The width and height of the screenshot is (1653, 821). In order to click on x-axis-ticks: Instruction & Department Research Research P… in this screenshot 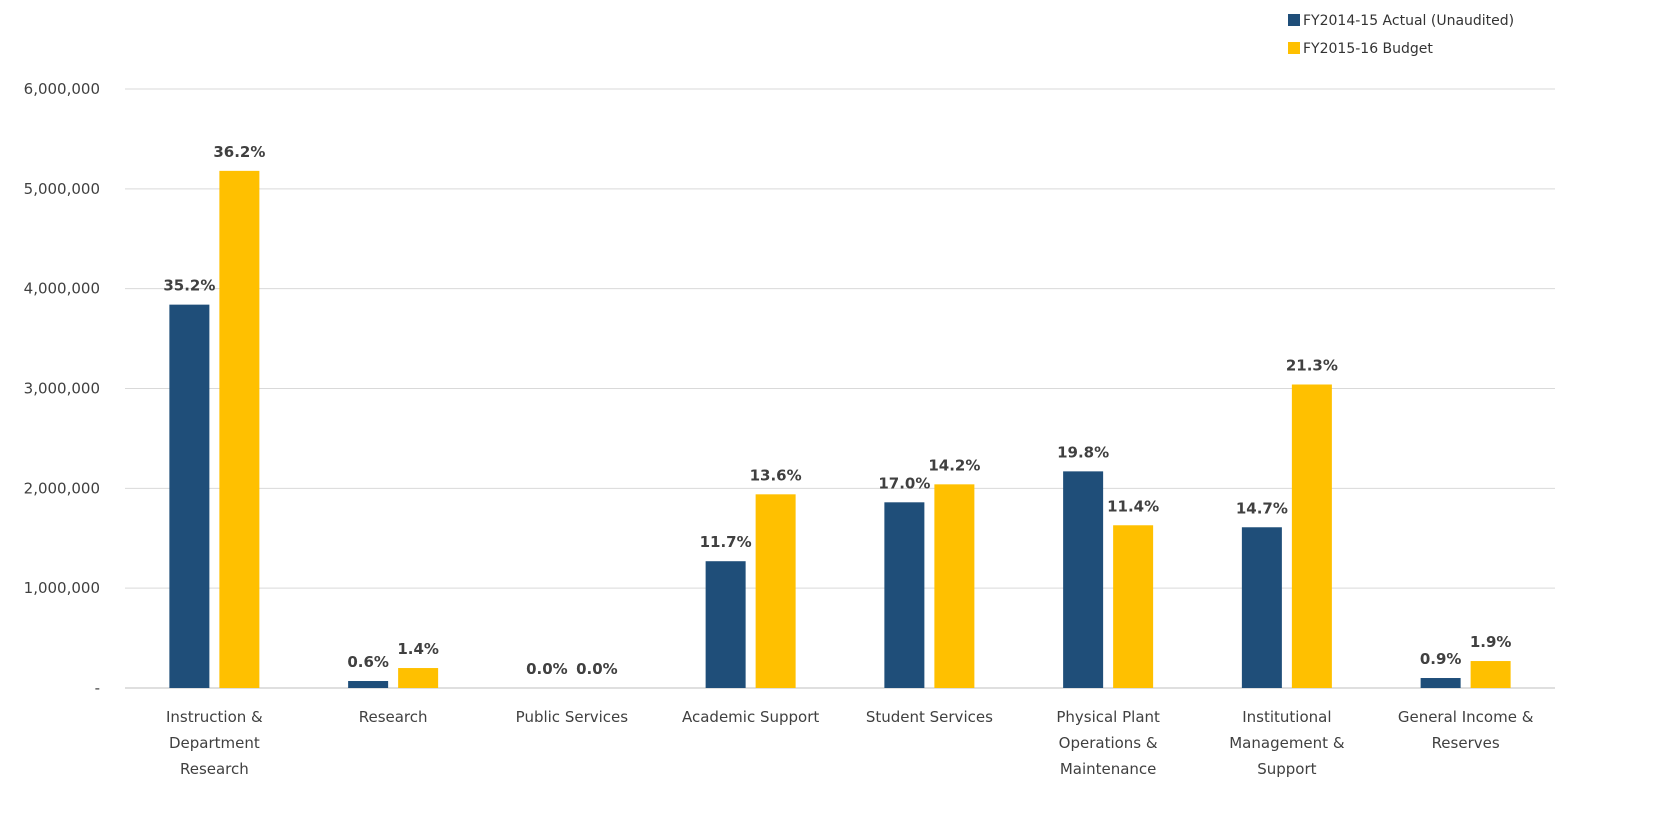, I will do `click(850, 743)`.